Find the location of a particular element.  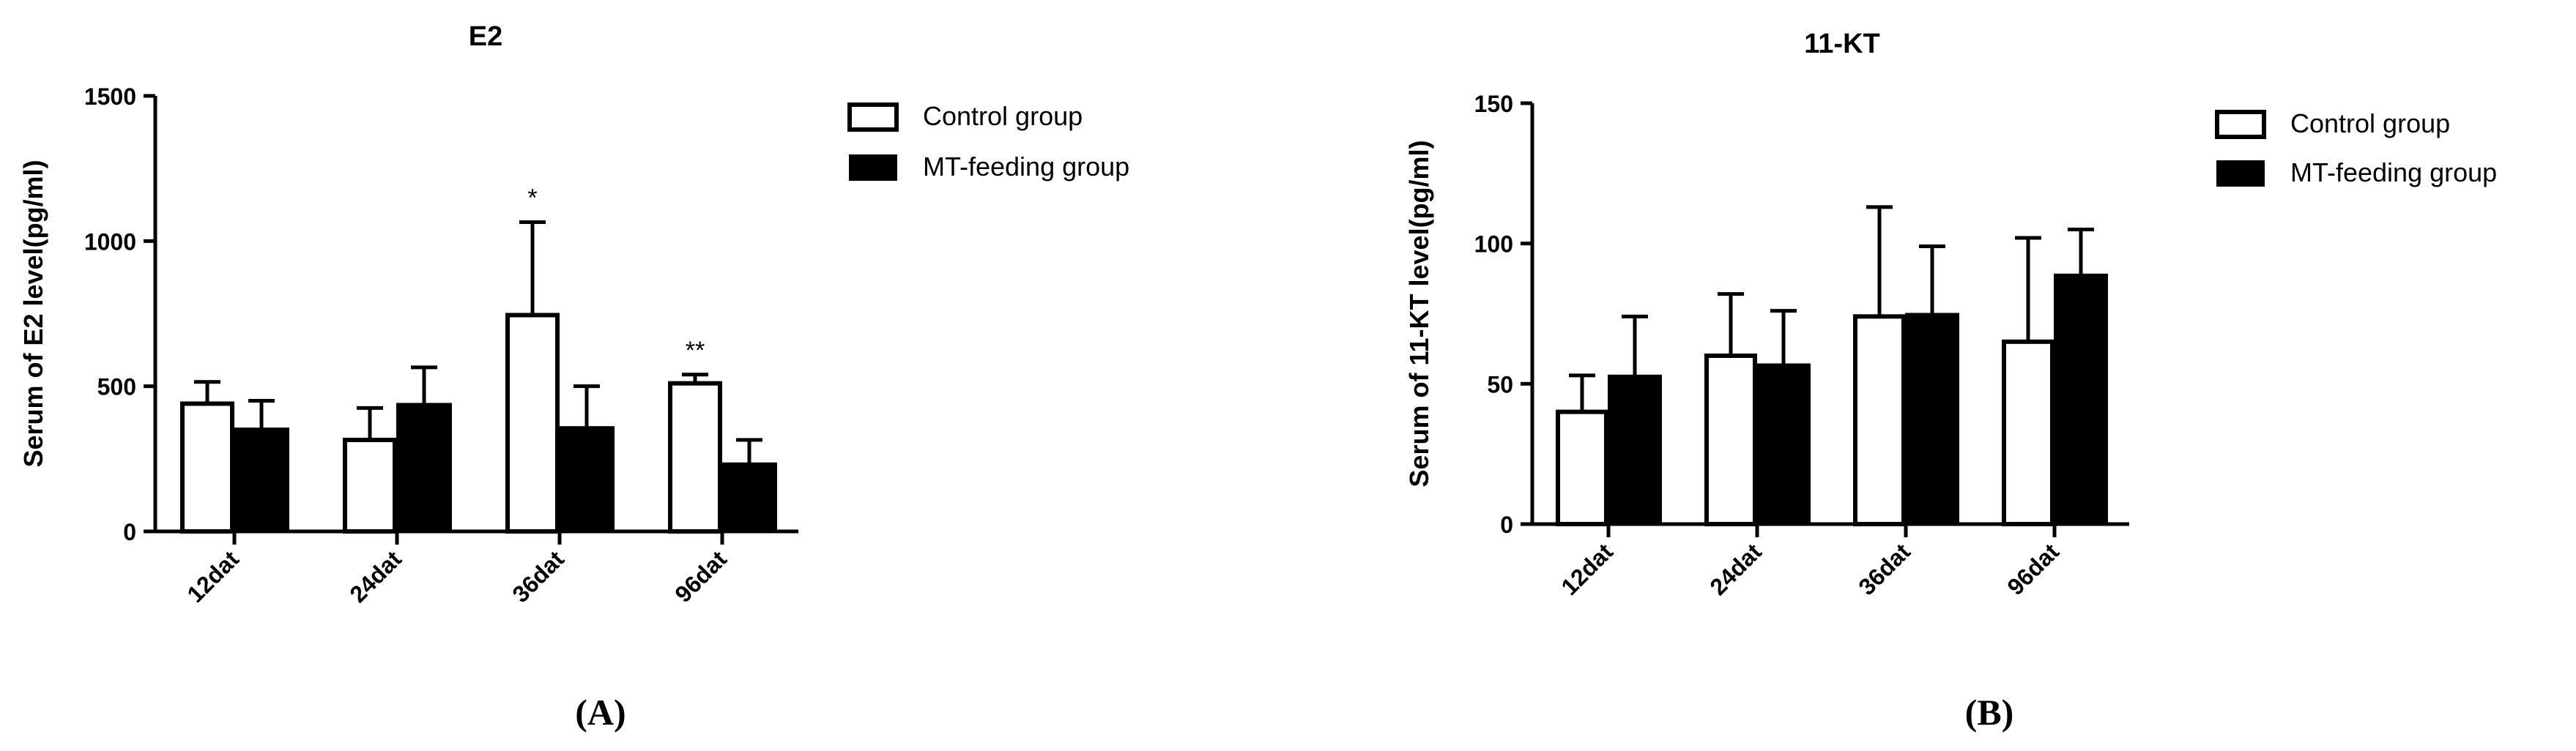

significance-marker: * is located at coordinates (532, 198).